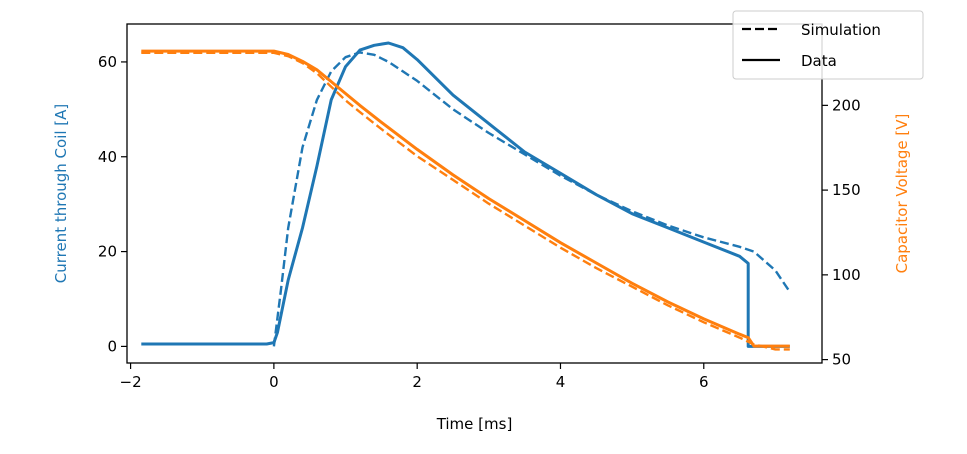  I want to click on y-axis-right-label: Capacitor Voltage [V], so click(902, 194).